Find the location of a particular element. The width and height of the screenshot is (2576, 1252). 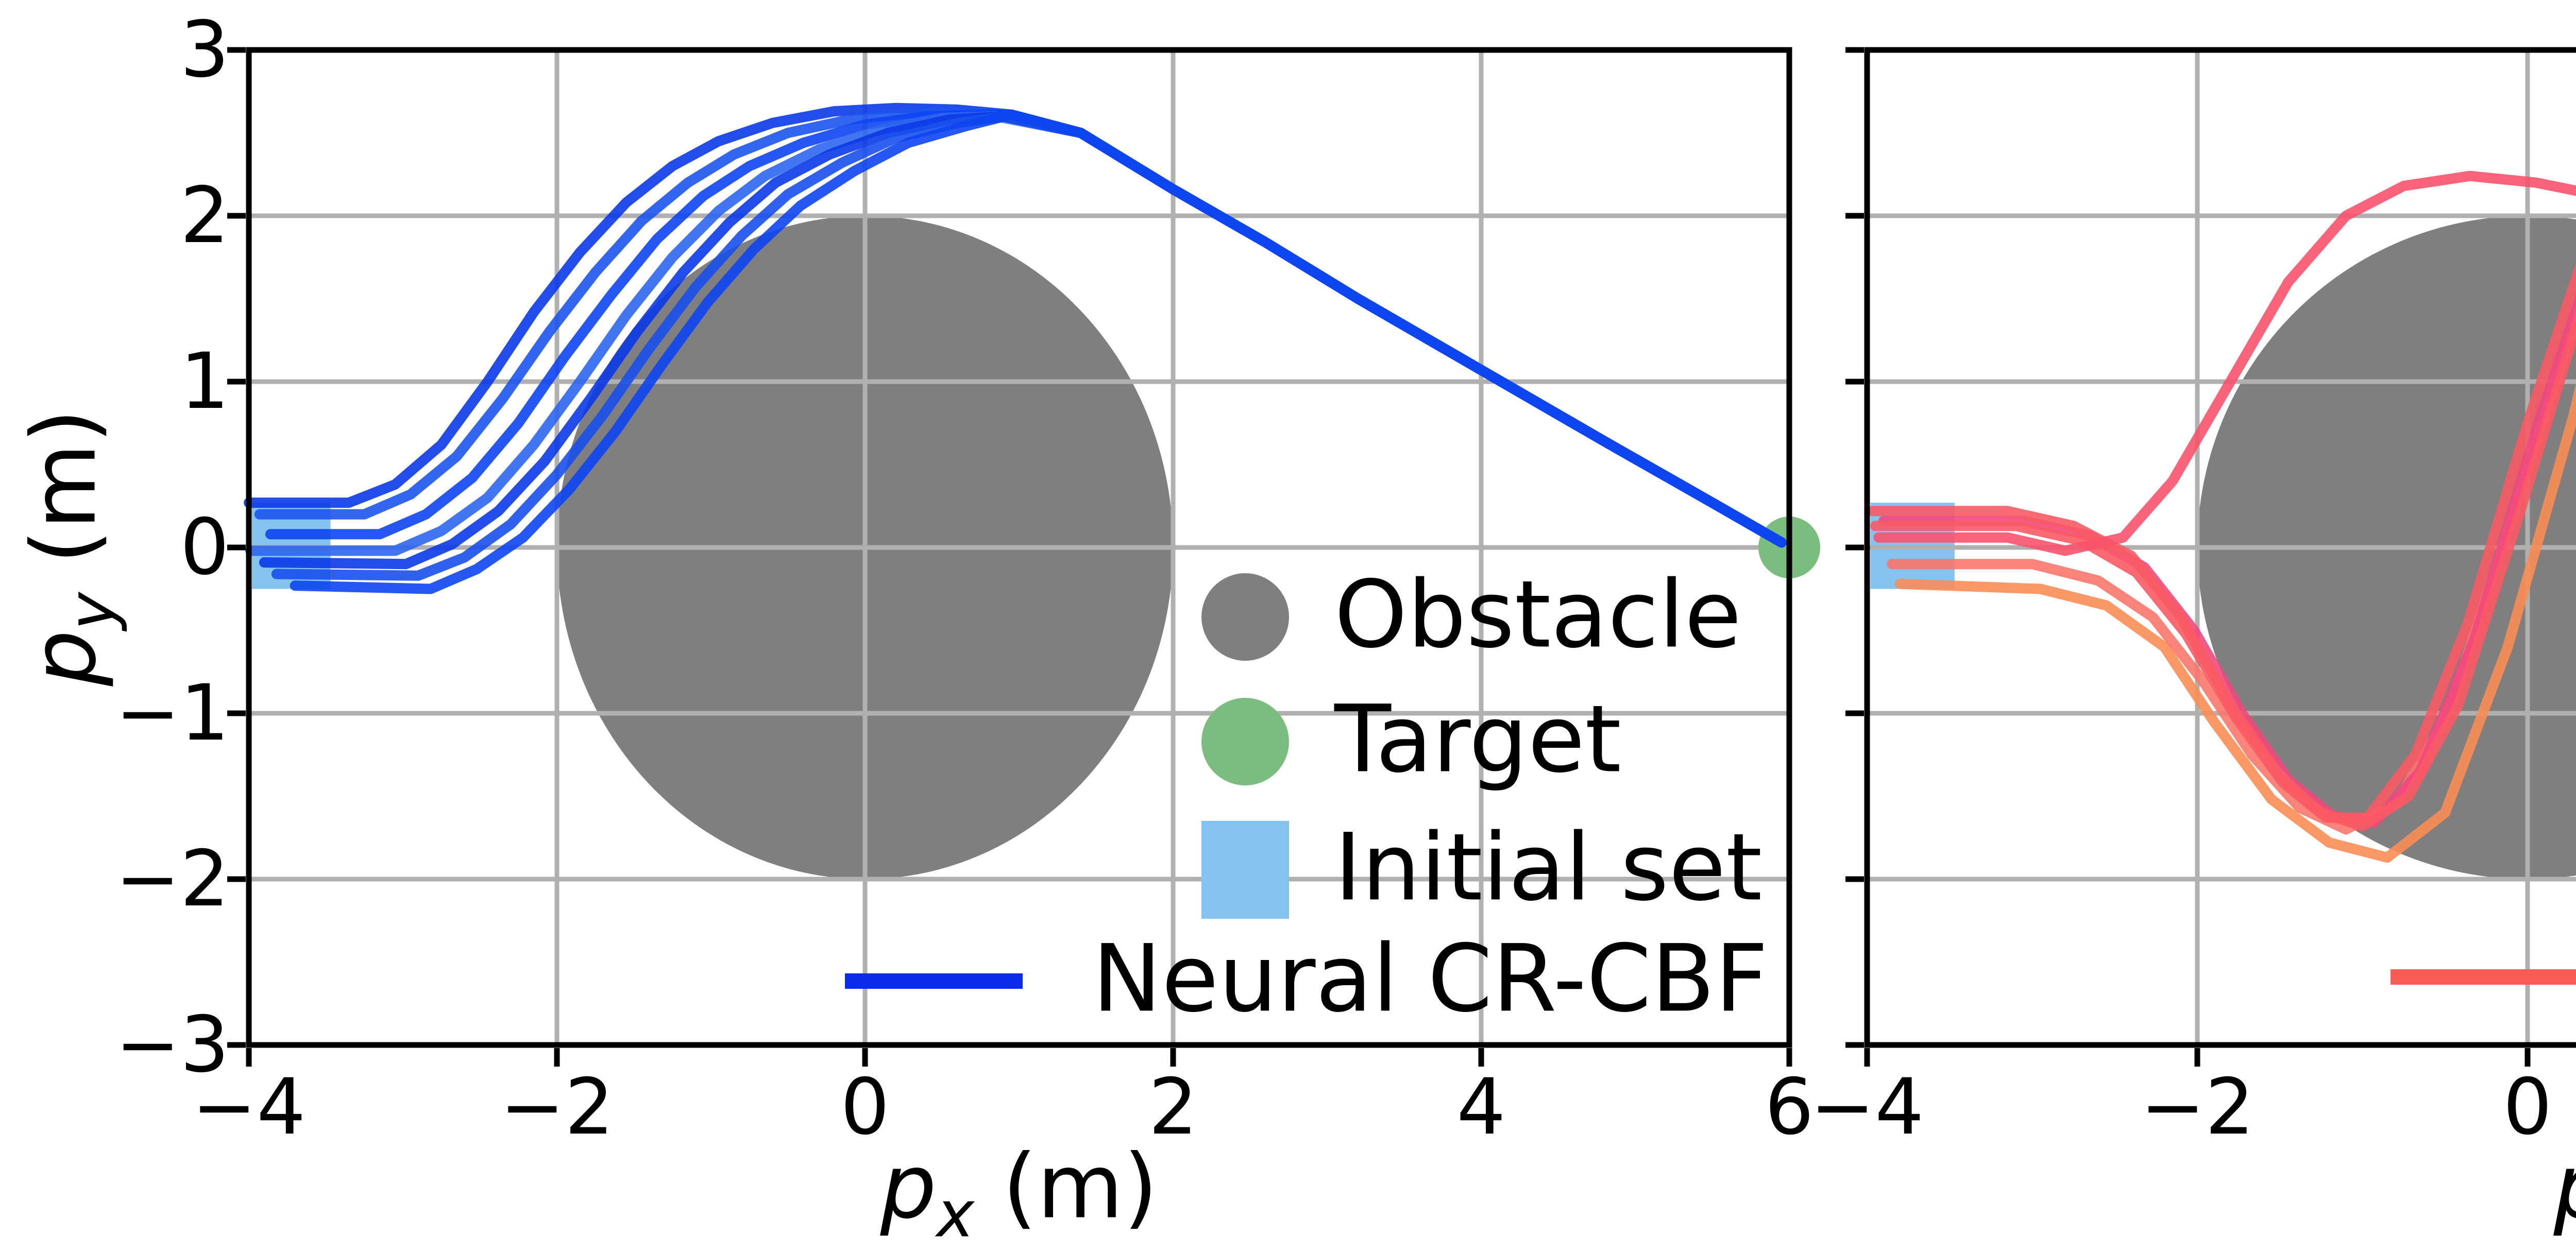

x-tick-label: 2 is located at coordinates (1173, 1107).